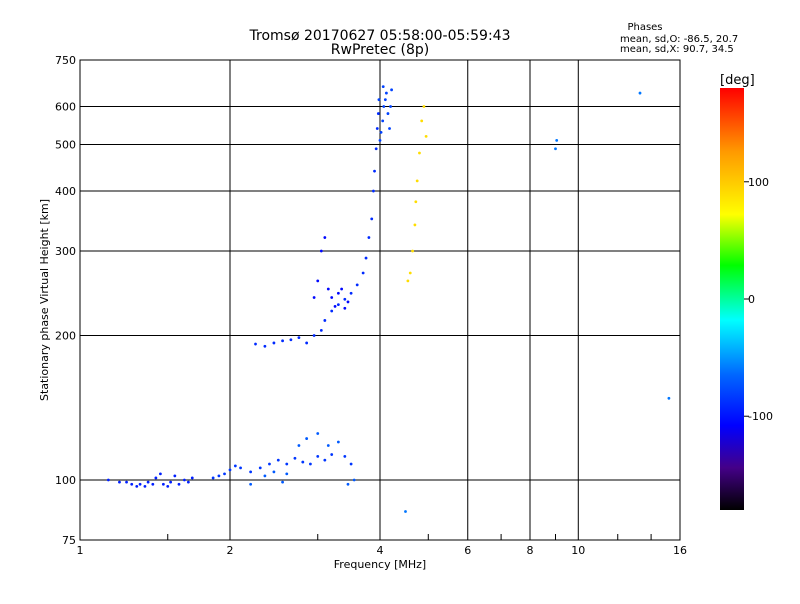 This screenshot has height=604, width=800. What do you see at coordinates (530, 550) in the screenshot?
I see `x-tick-label: 8` at bounding box center [530, 550].